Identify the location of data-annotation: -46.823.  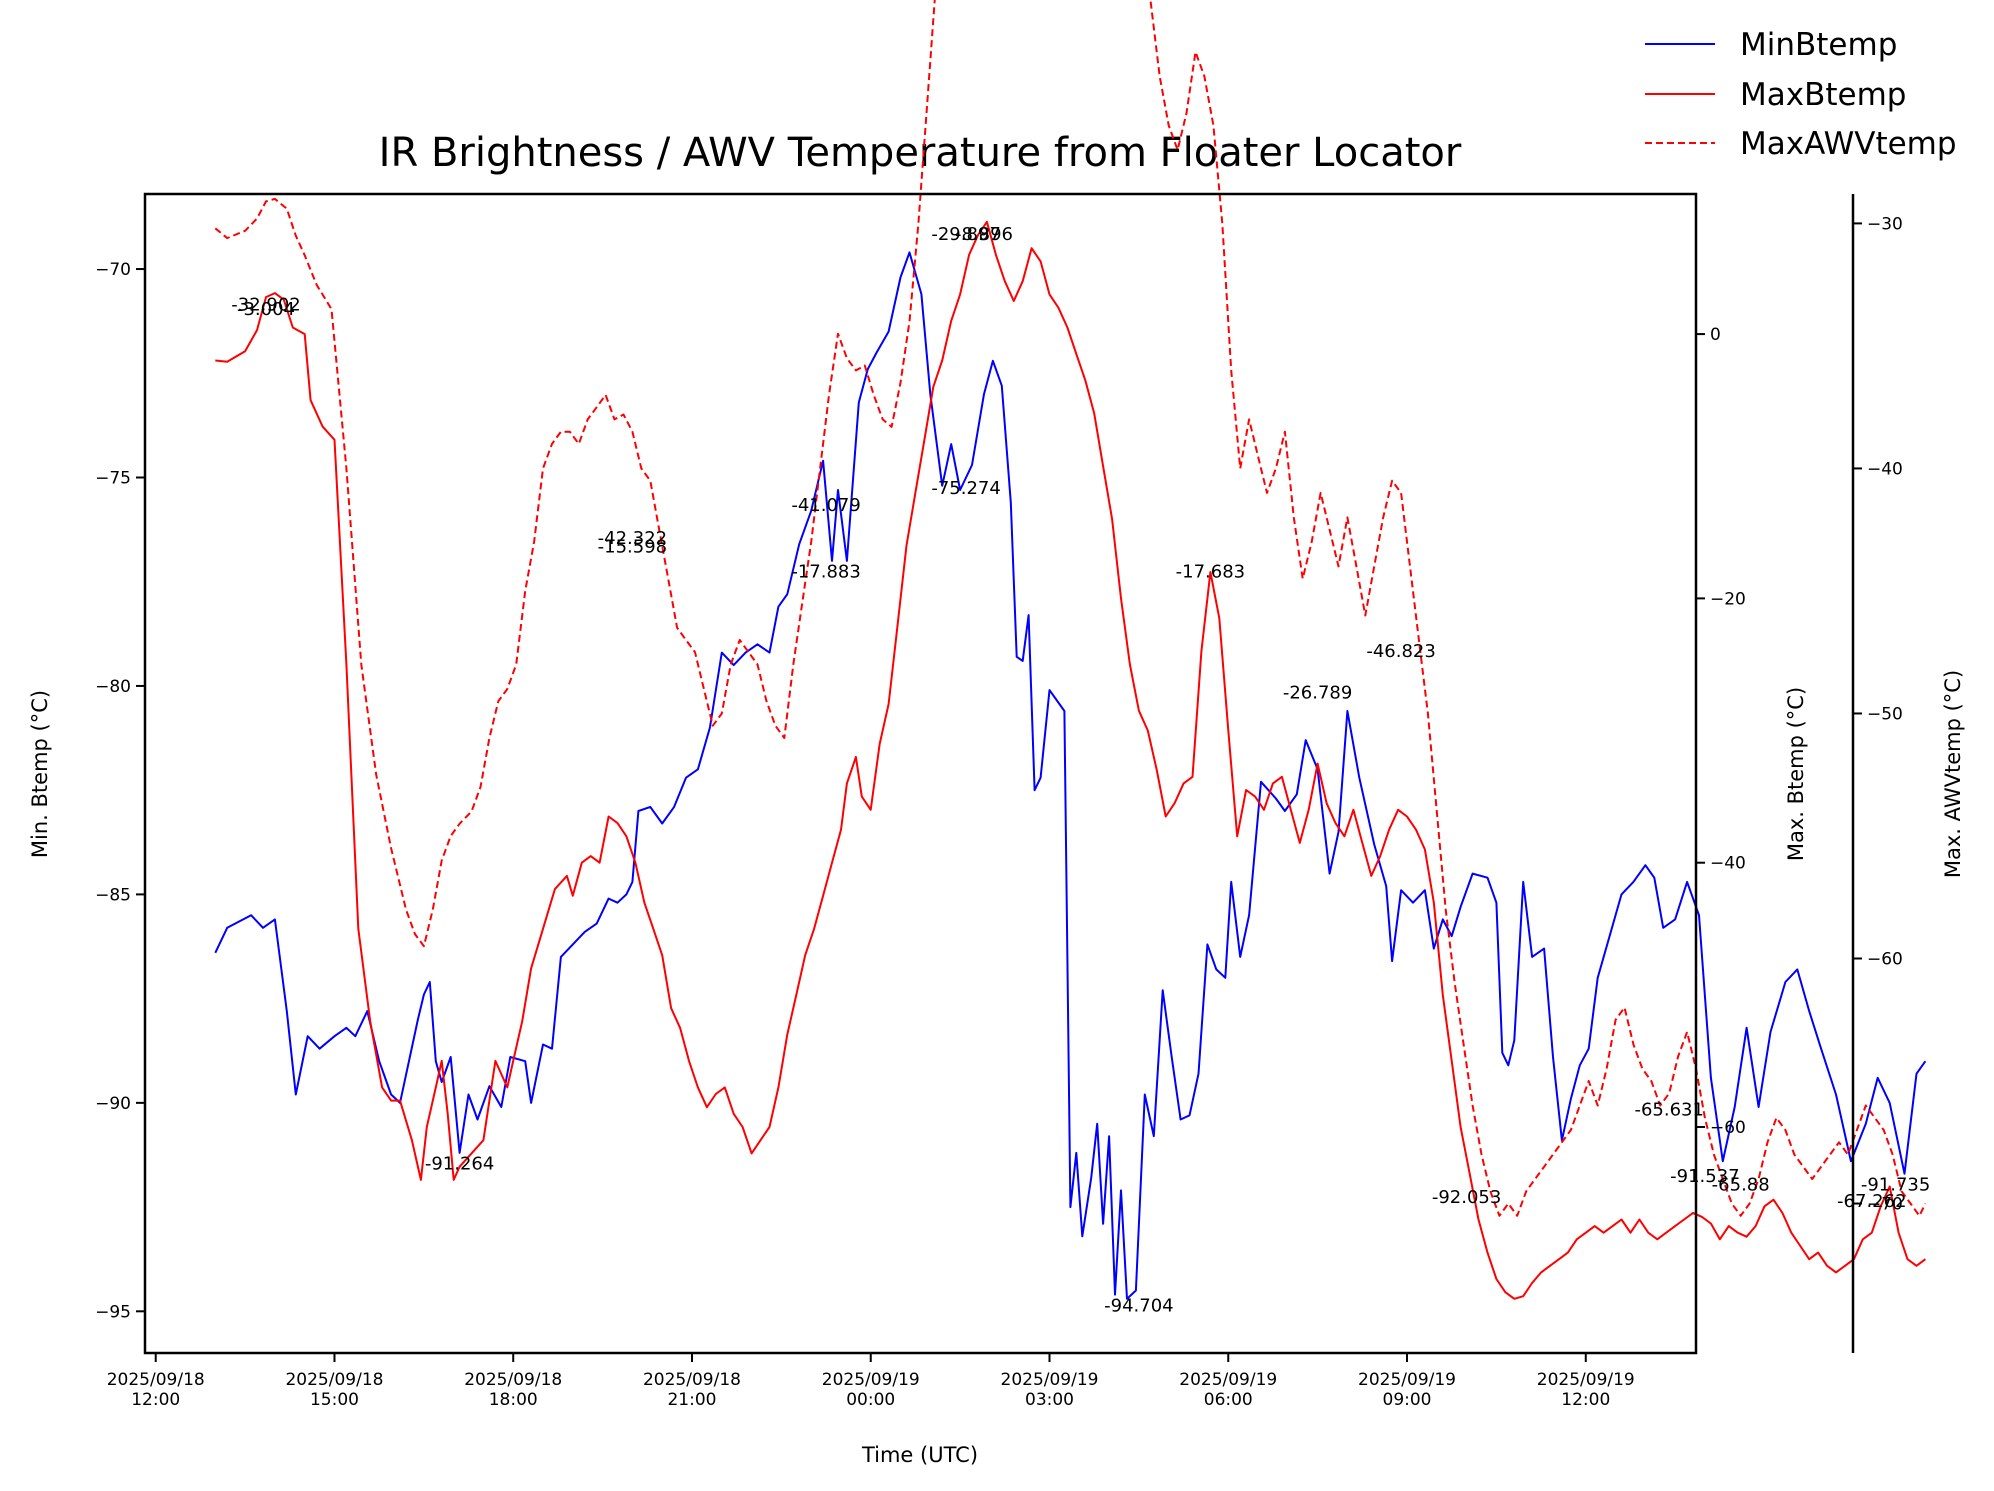
(1400, 651).